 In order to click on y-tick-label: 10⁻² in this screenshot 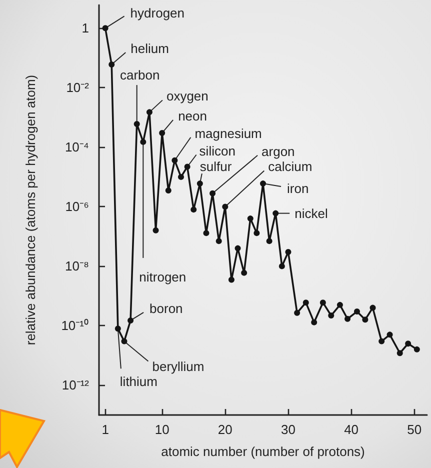, I will do `click(78, 88)`.